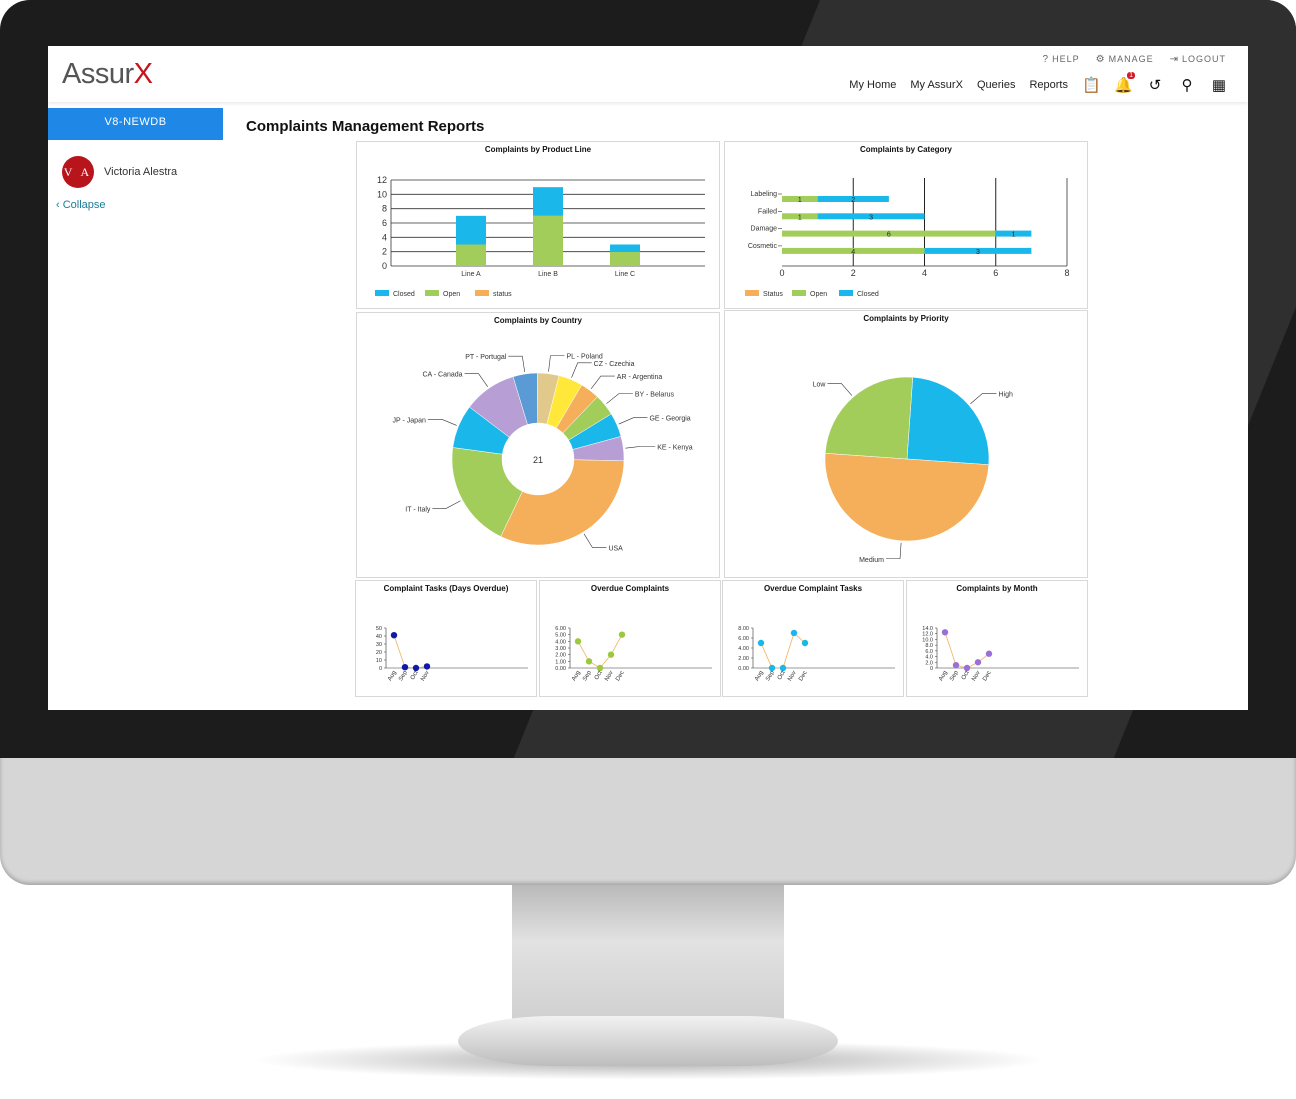 Image resolution: width=1296 pixels, height=1099 pixels. I want to click on slice-label: BY - Belarus, so click(655, 395).